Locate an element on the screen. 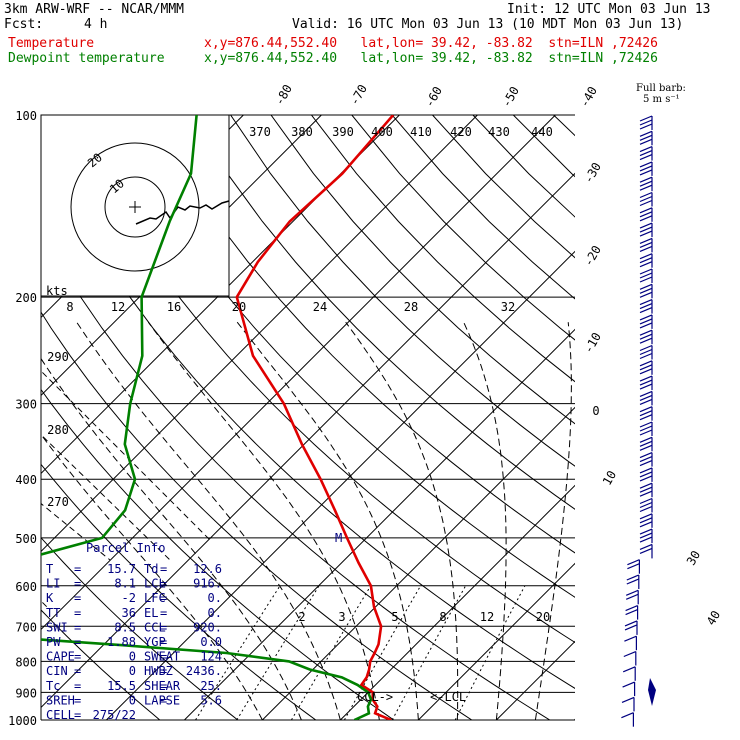  hodograph-units: kts is located at coordinates (57, 291).